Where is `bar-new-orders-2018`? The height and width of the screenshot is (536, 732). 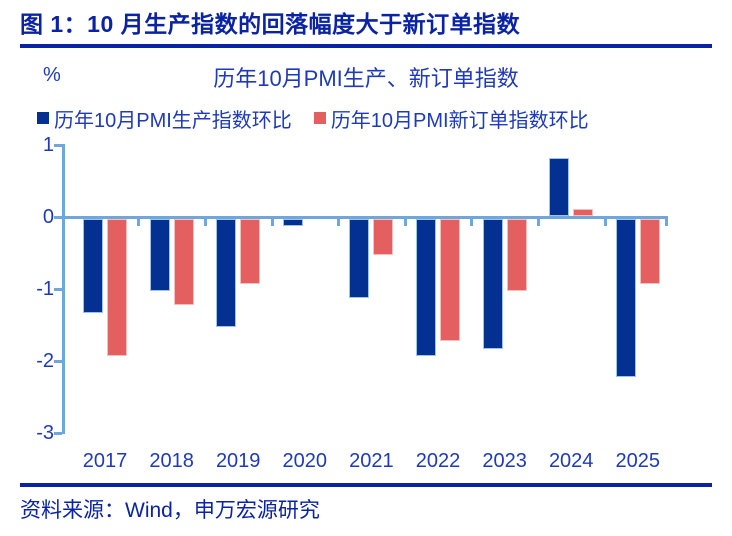 bar-new-orders-2018 is located at coordinates (183, 262).